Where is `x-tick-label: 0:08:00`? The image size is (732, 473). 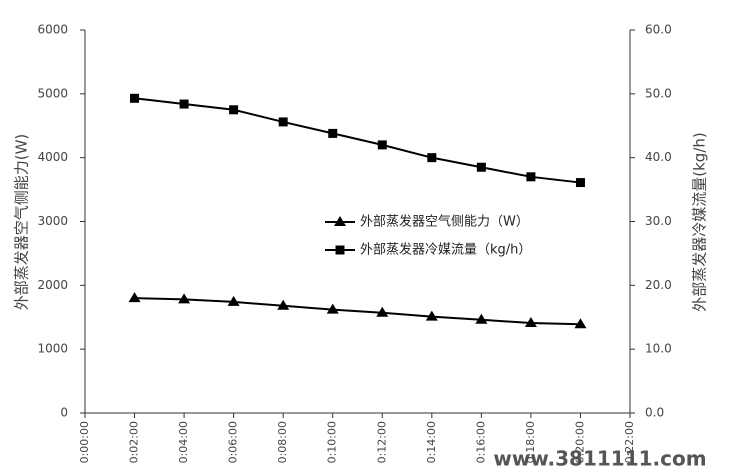 x-tick-label: 0:08:00 is located at coordinates (282, 442).